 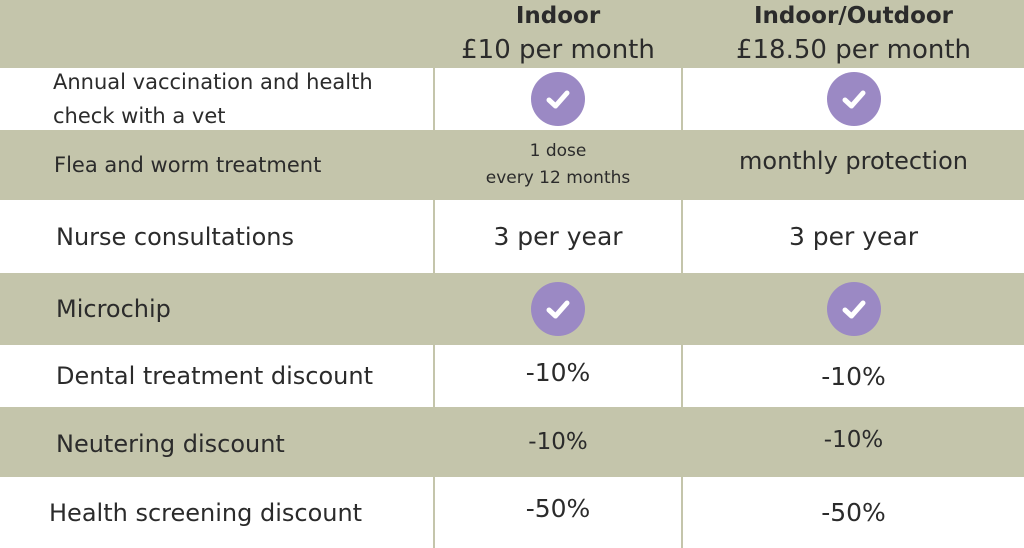 What do you see at coordinates (113, 309) in the screenshot?
I see `feature-label: Microchip` at bounding box center [113, 309].